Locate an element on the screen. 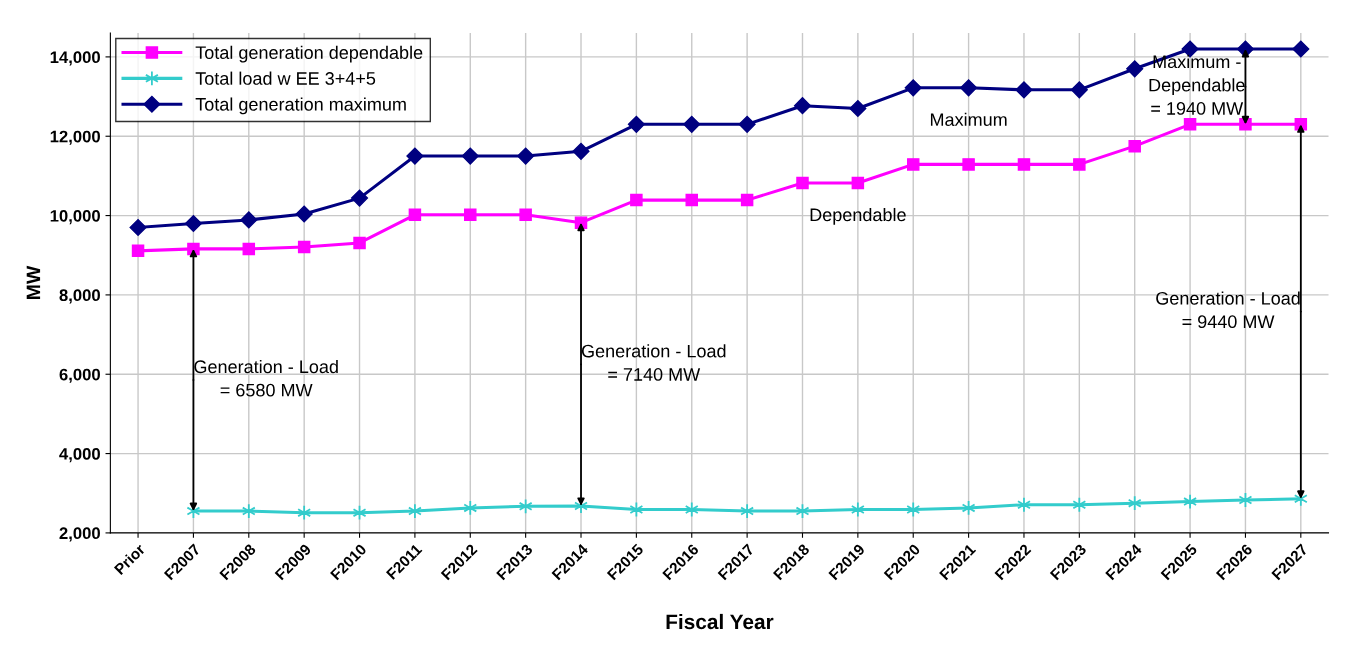 The width and height of the screenshot is (1346, 662). annotation: Generation - Load = 6580 MW is located at coordinates (266, 378).